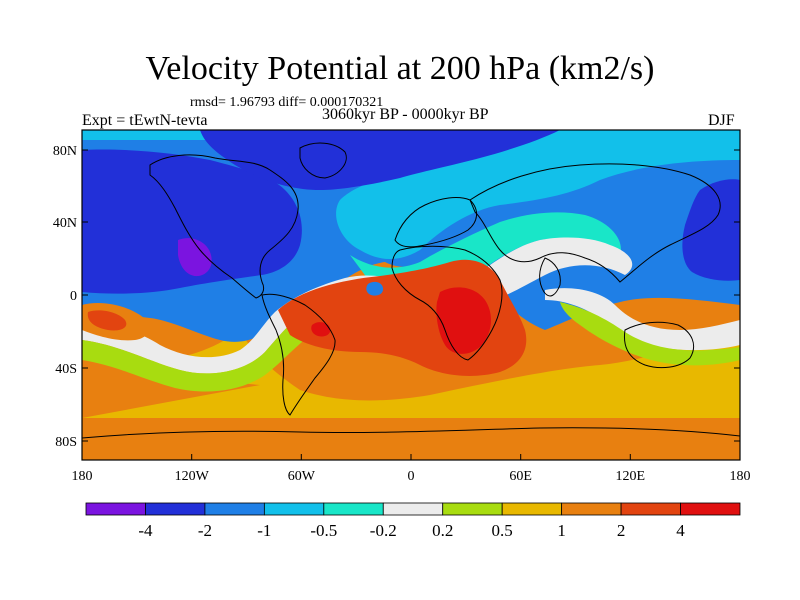 This screenshot has width=800, height=600. Describe the element at coordinates (192, 476) in the screenshot. I see `lon-tick-120w: 120W` at that location.